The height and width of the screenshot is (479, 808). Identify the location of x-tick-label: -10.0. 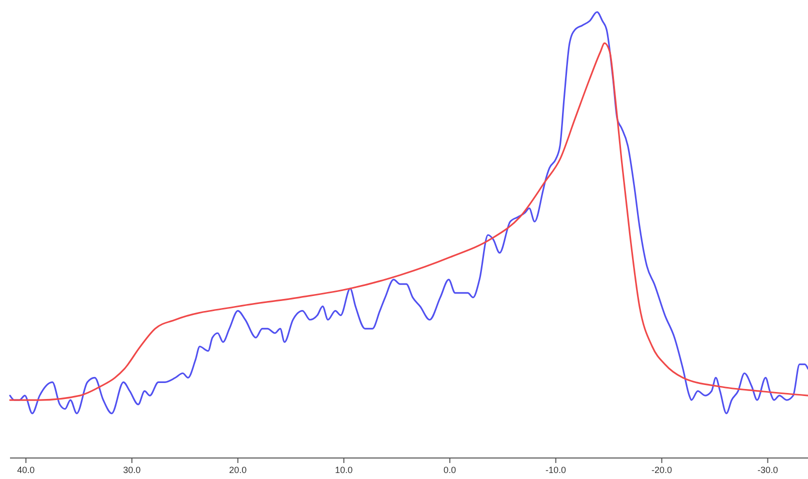
(556, 470).